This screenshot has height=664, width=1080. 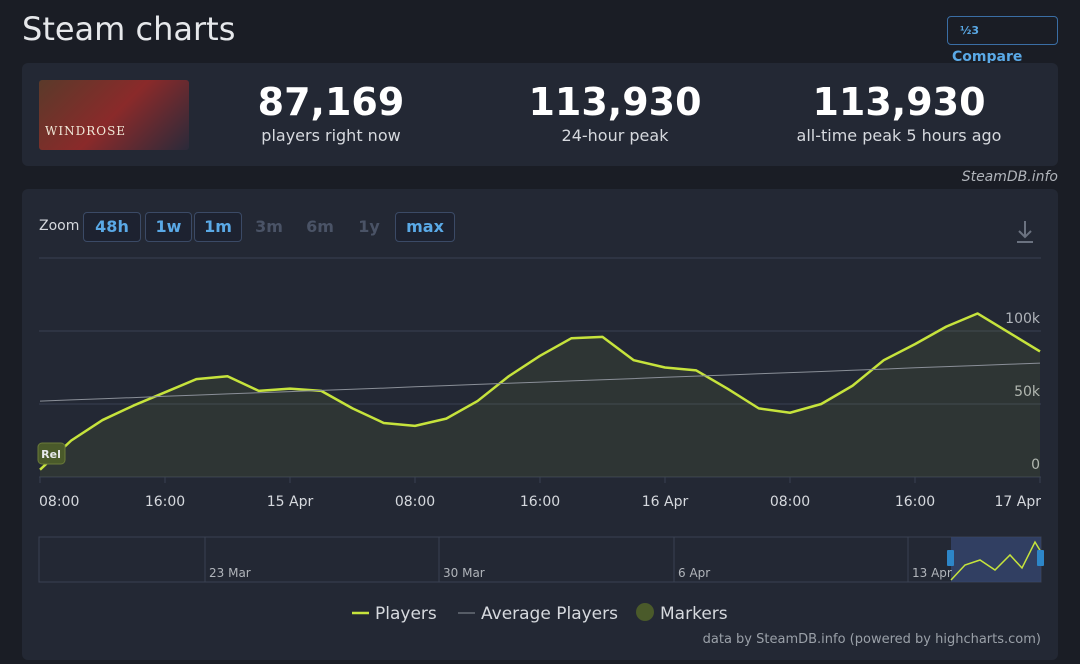 What do you see at coordinates (1023, 319) in the screenshot?
I see `y-tick-label: 100k` at bounding box center [1023, 319].